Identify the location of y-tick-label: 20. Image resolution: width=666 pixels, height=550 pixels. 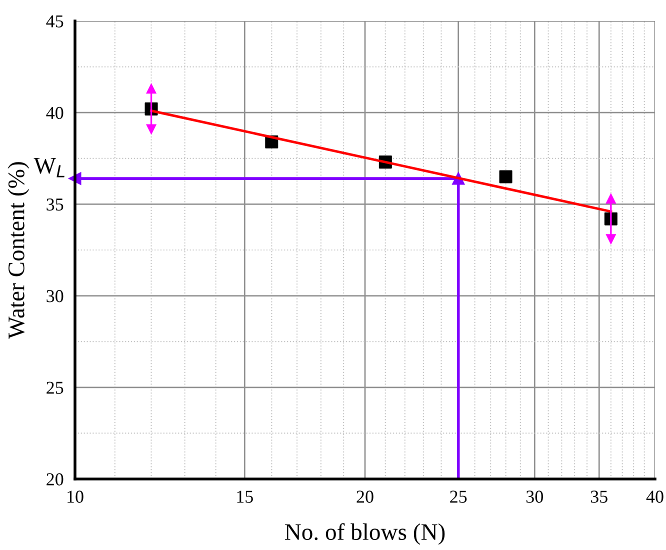
(55, 479).